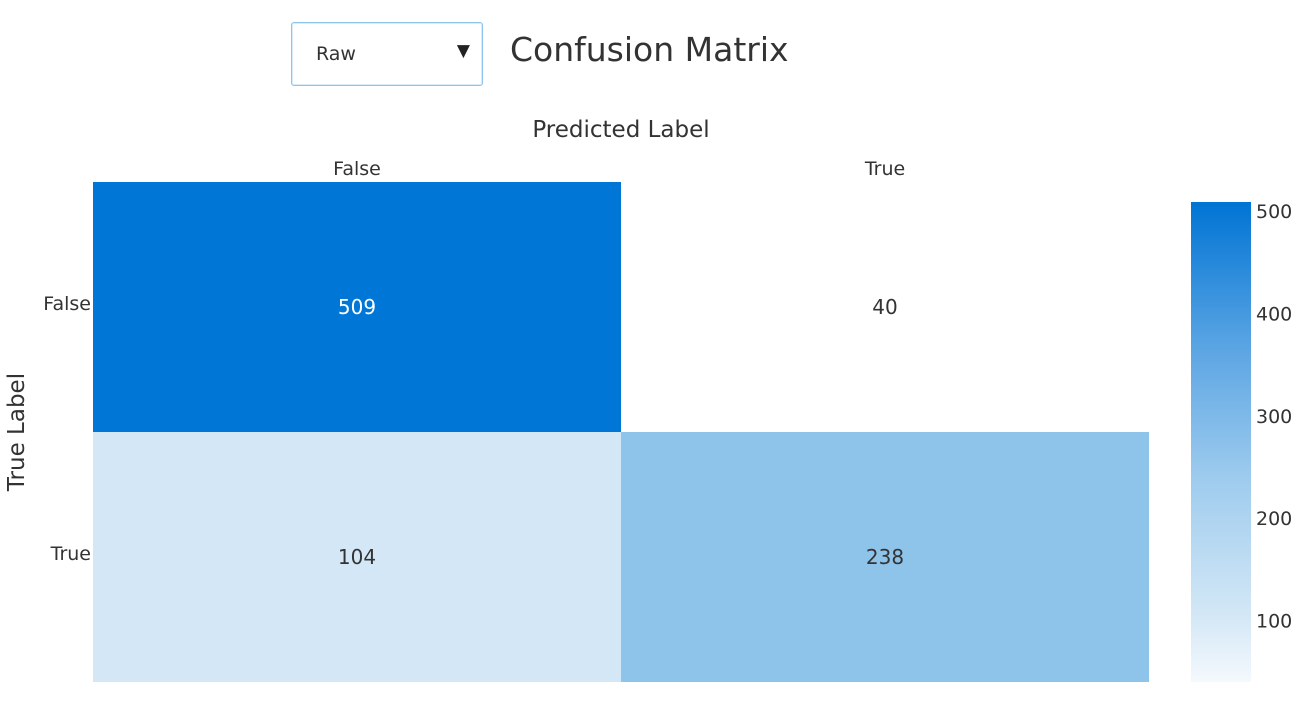 The width and height of the screenshot is (1299, 703). Describe the element at coordinates (17, 432) in the screenshot. I see `y-axis-title: True Label` at that location.